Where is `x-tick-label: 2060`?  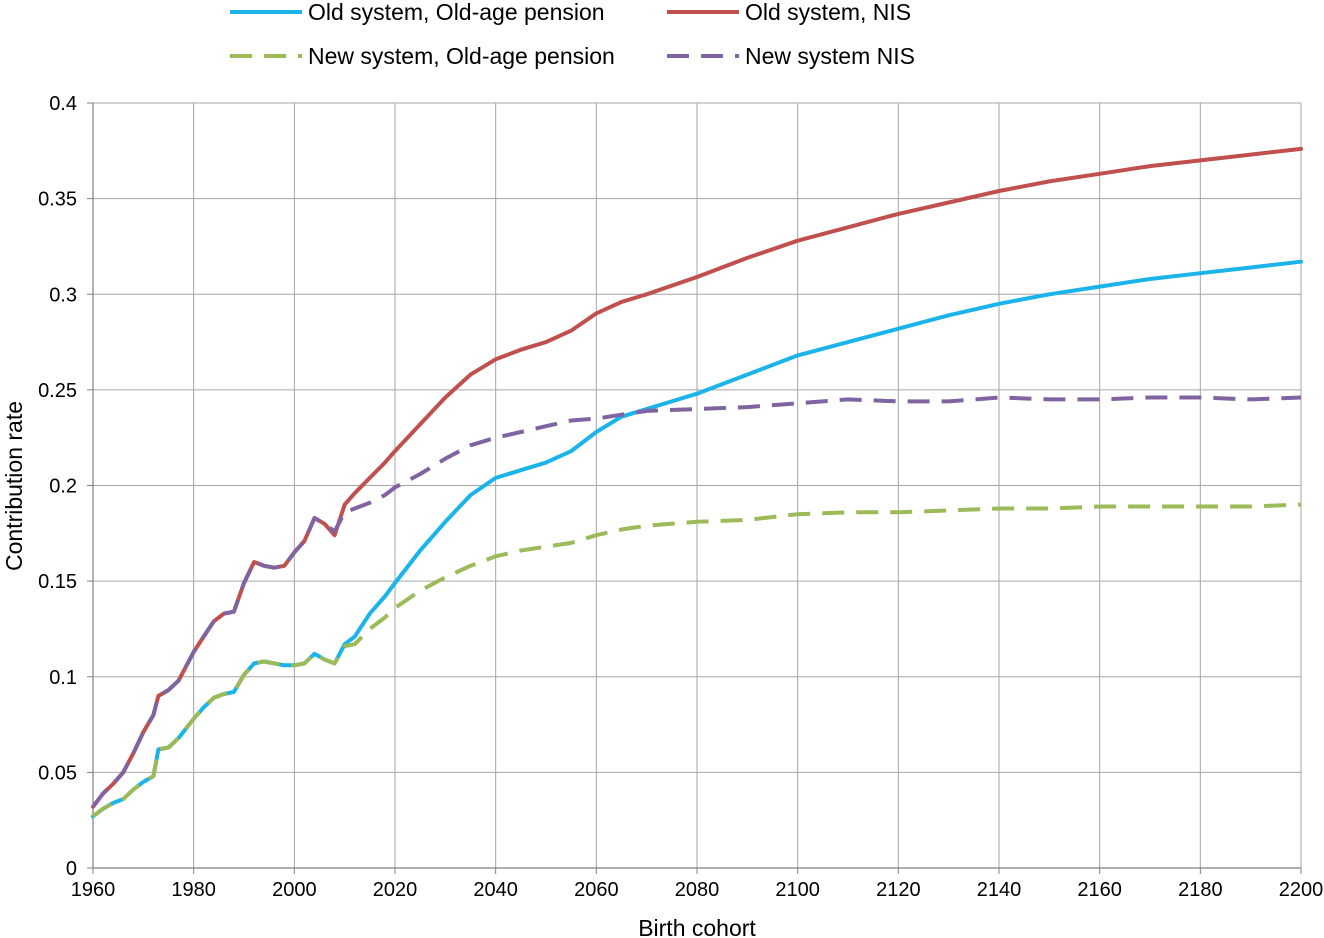
x-tick-label: 2060 is located at coordinates (596, 890).